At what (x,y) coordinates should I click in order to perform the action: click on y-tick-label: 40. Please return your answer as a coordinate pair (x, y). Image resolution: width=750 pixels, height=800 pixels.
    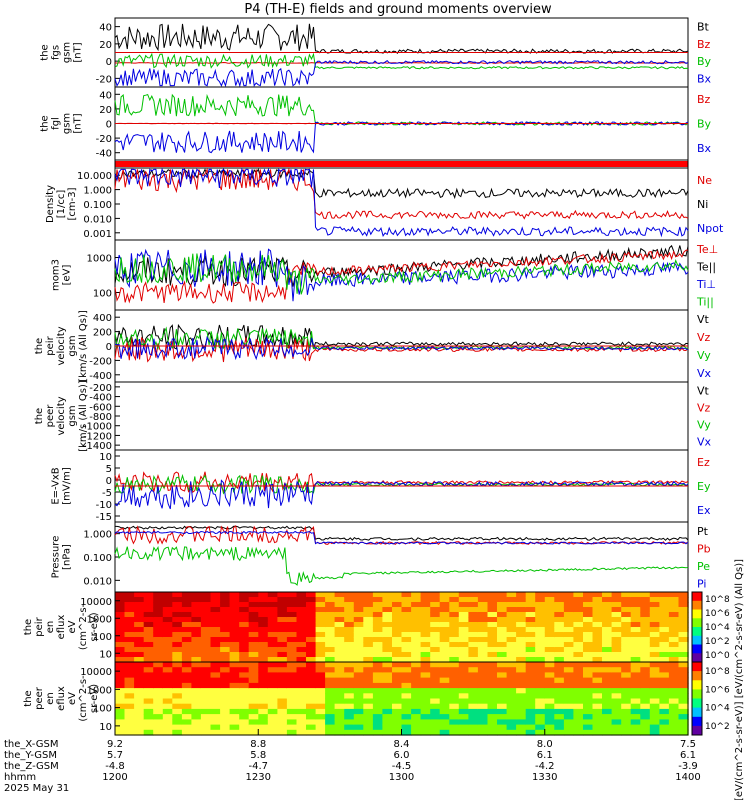
    Looking at the image, I should click on (105, 95).